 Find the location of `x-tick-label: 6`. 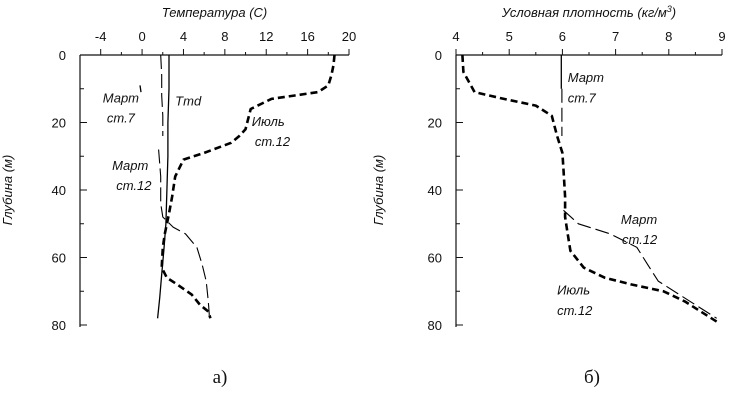

x-tick-label: 6 is located at coordinates (562, 36).